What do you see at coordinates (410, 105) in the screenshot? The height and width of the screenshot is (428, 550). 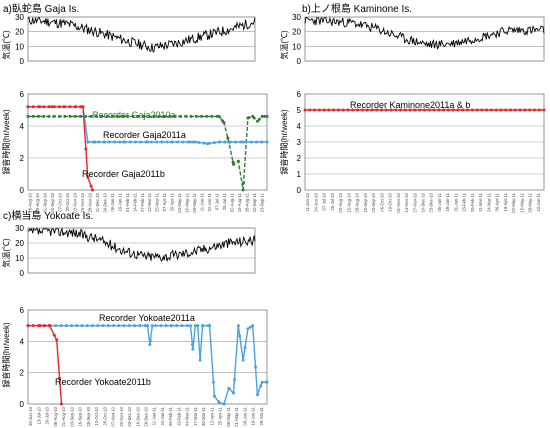 I see `annotation-kaminone: Recorder Kaminone2011a & b` at bounding box center [410, 105].